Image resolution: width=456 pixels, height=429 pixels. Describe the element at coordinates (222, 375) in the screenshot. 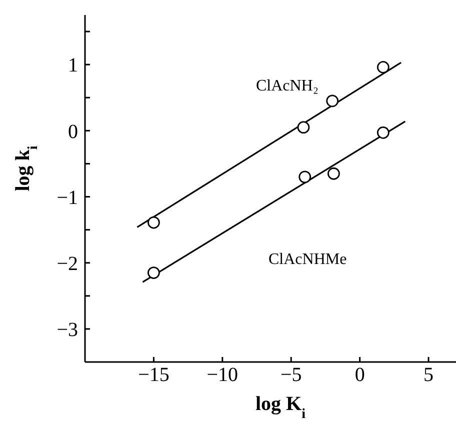

I see `x-tick-label: −10` at that location.